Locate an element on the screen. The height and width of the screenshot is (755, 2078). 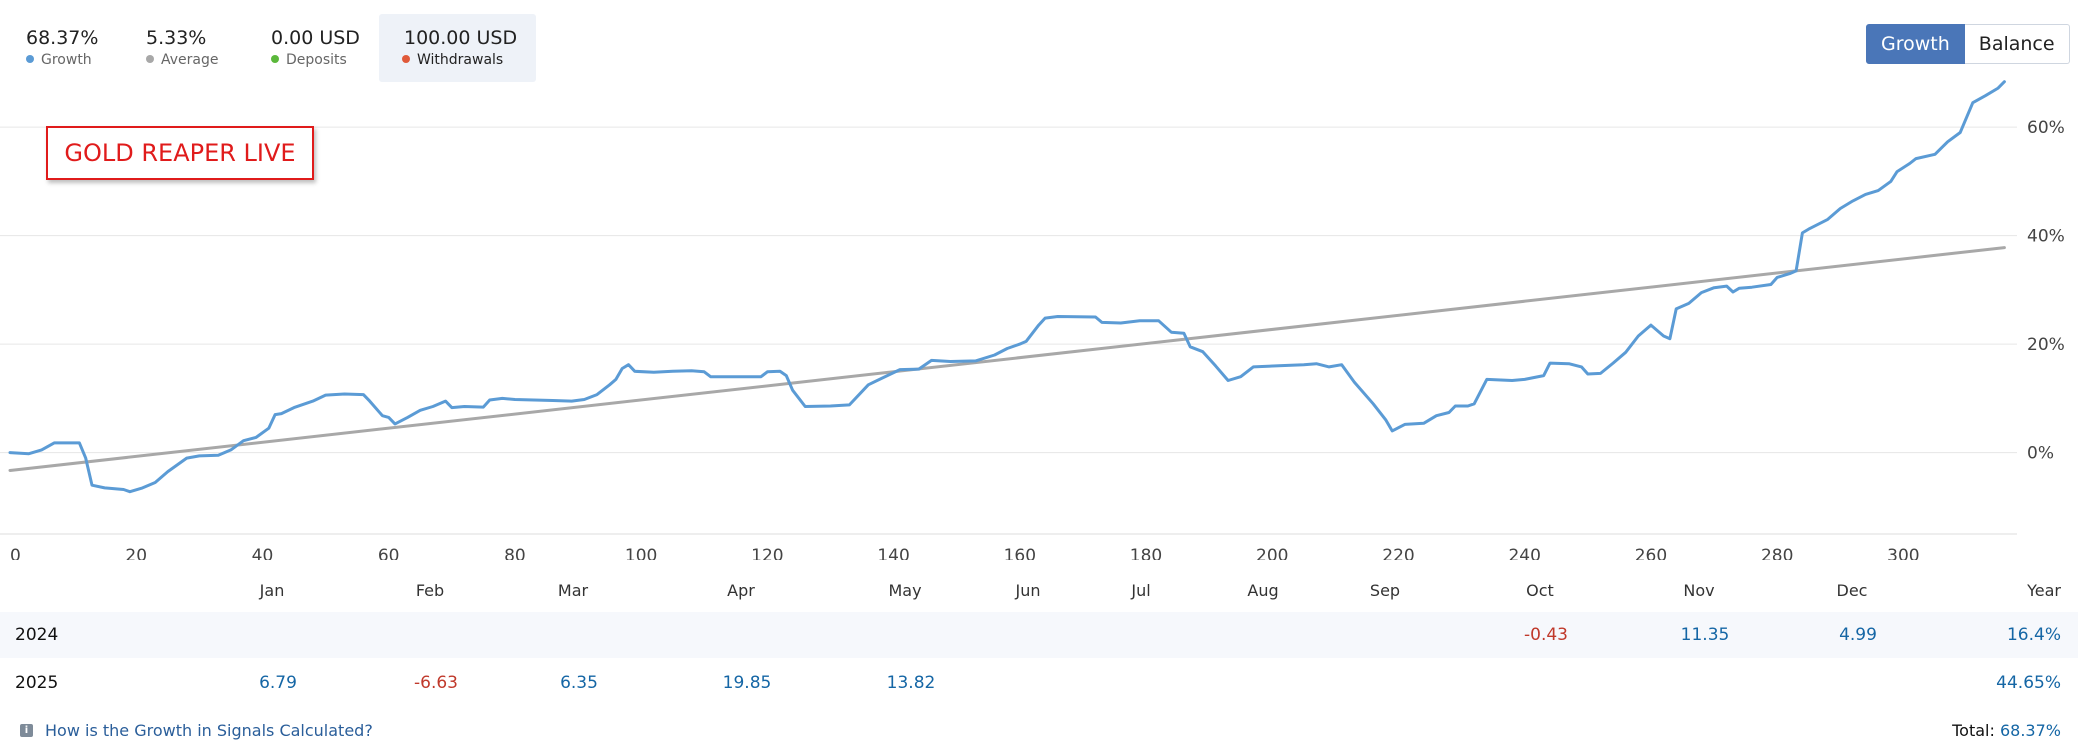
stat-average: 5.33% Average is located at coordinates (191, 48).